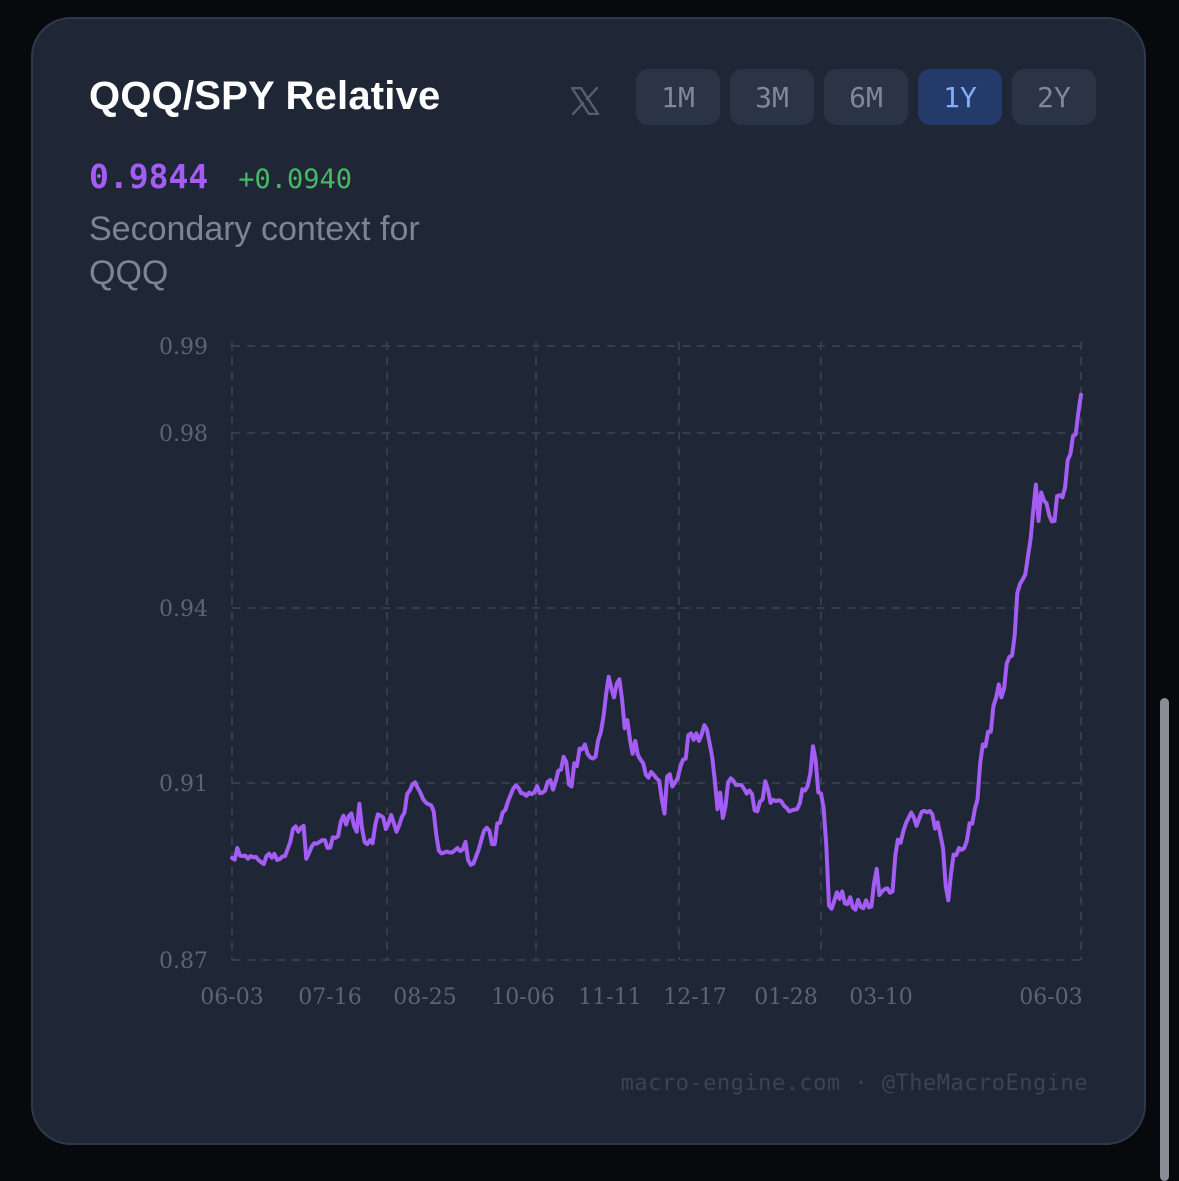 The height and width of the screenshot is (1181, 1179). I want to click on change-value: +0.0940, so click(295, 179).